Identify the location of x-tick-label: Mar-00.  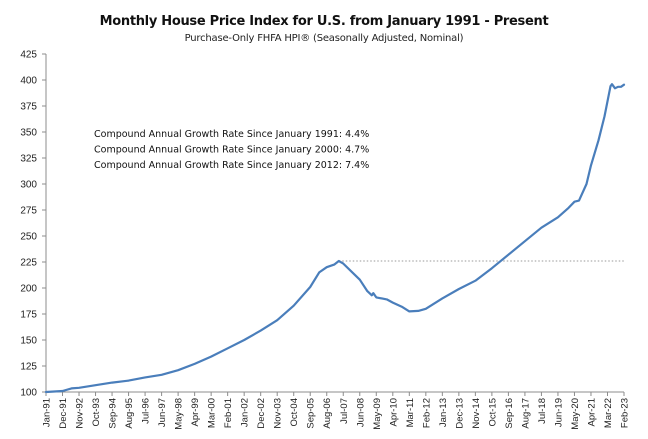
(212, 413).